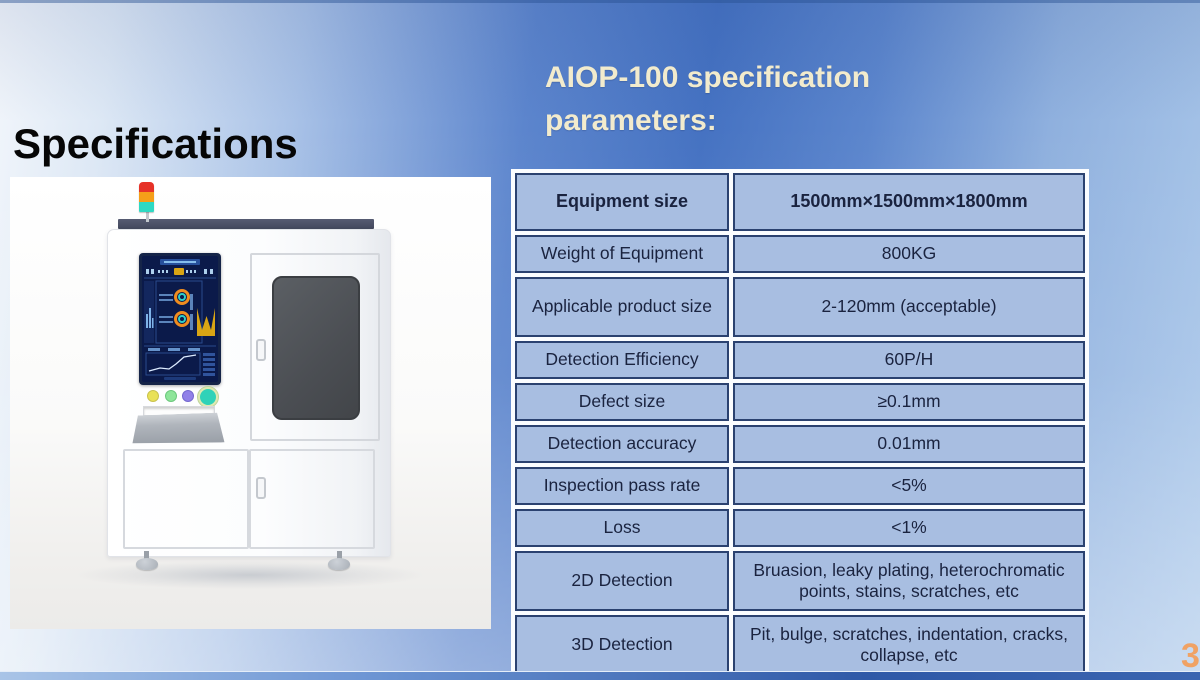 The height and width of the screenshot is (680, 1200). I want to click on table-row: Detection Efficiency 60P/H, so click(800, 360).